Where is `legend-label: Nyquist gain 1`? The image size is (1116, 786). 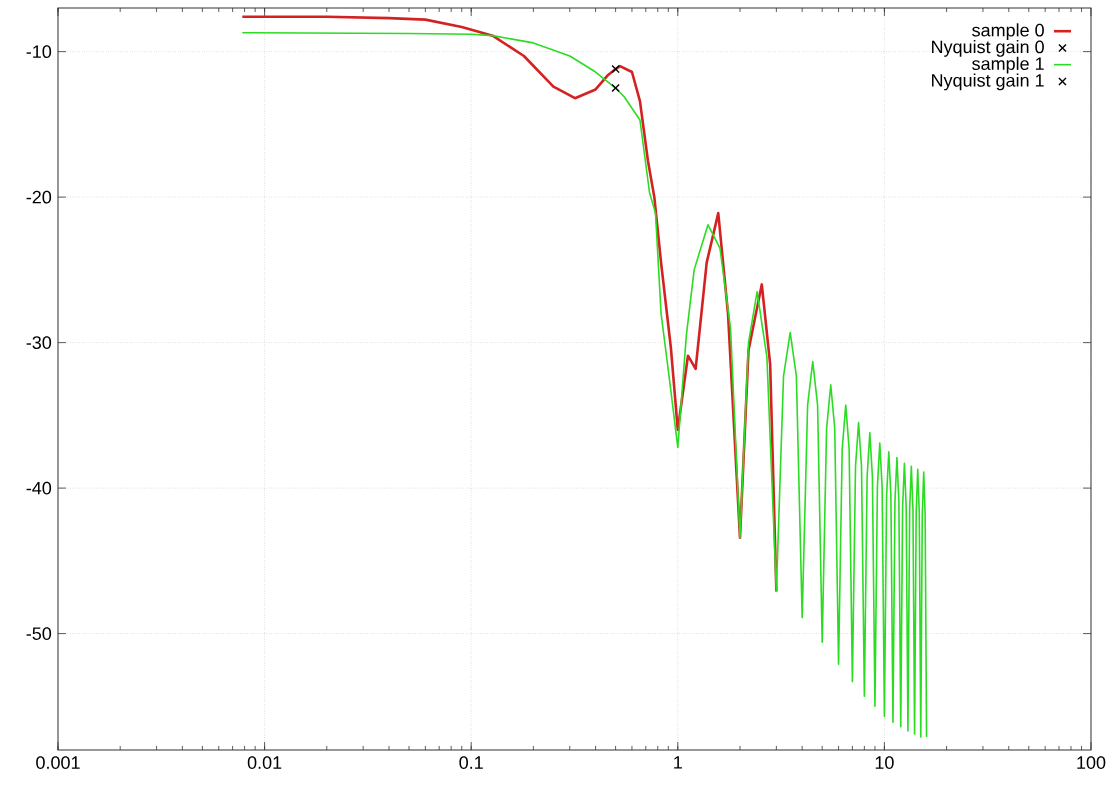 legend-label: Nyquist gain 1 is located at coordinates (988, 82).